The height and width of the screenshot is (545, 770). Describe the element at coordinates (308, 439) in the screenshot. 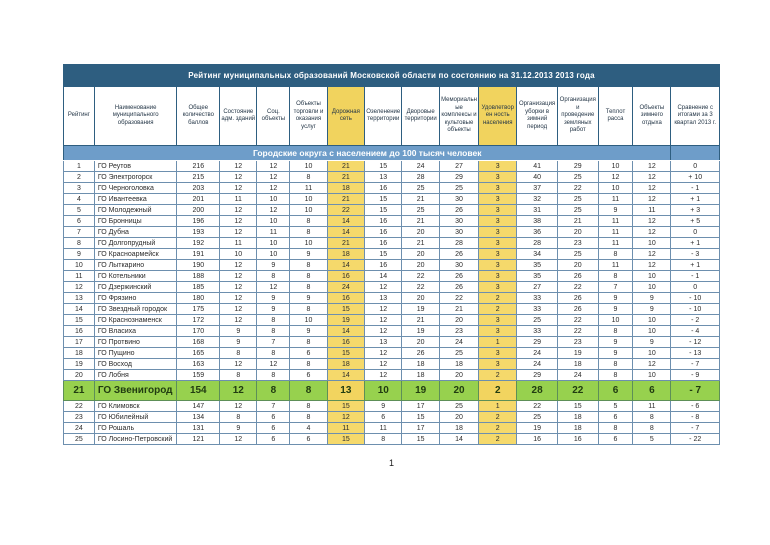

I see `score-cell: 6` at that location.